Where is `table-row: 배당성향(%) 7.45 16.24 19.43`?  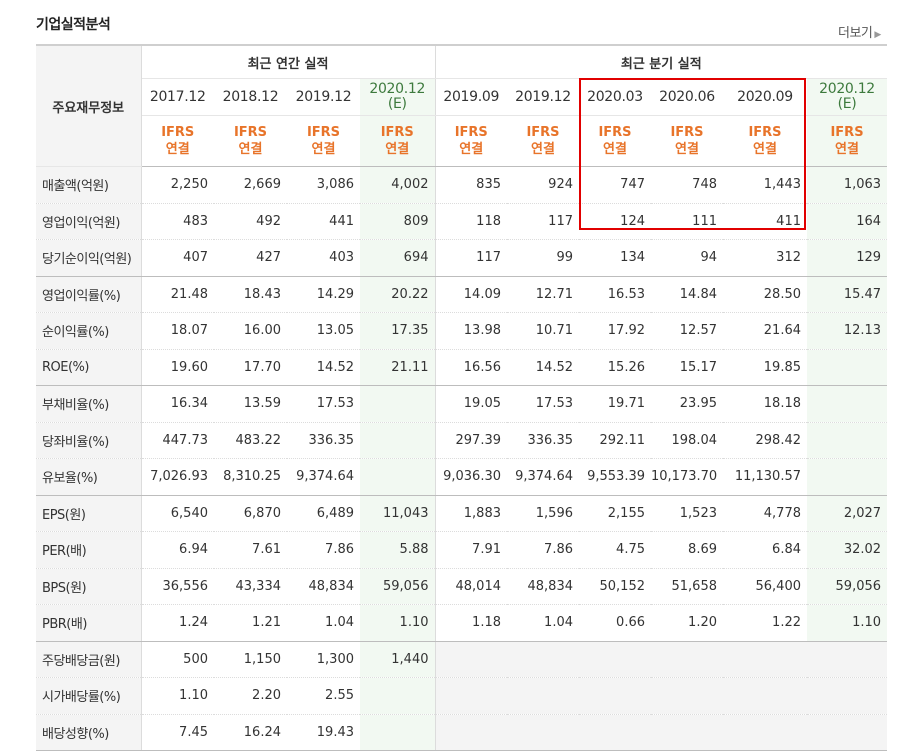 table-row: 배당성향(%) 7.45 16.24 19.43 is located at coordinates (462, 732).